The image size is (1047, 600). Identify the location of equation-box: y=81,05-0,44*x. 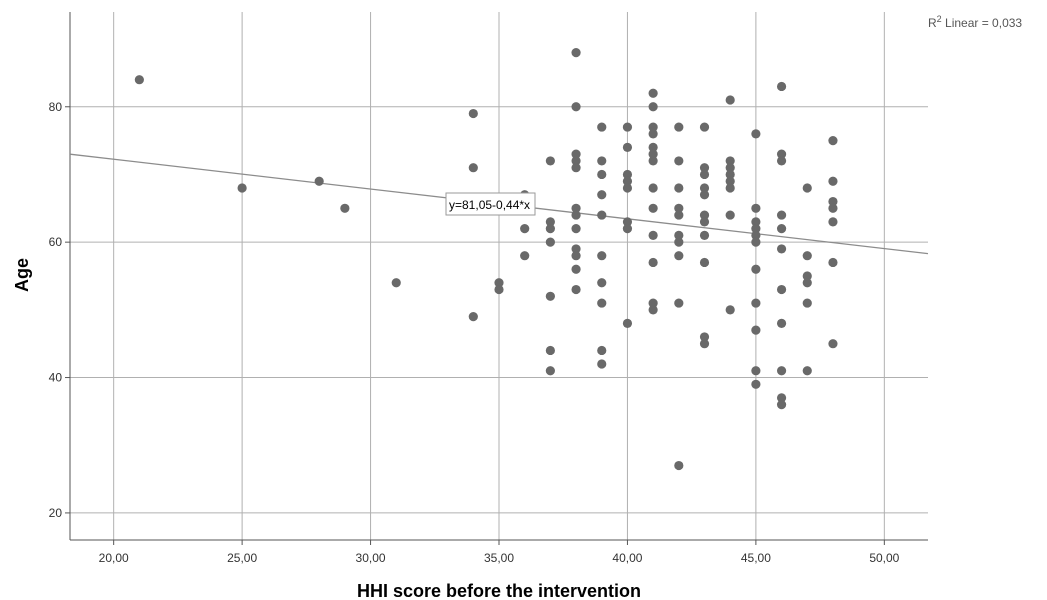
(490, 204).